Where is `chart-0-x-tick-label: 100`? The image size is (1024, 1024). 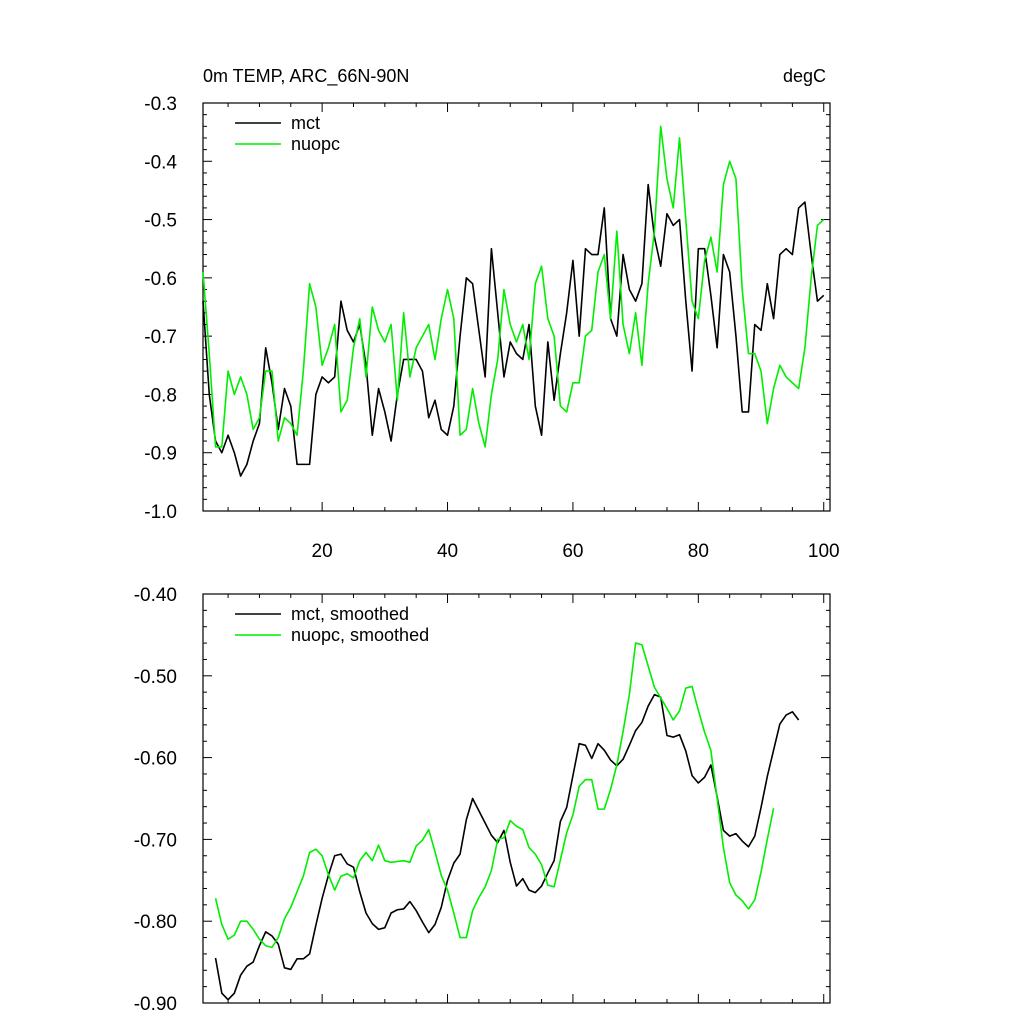 chart-0-x-tick-label: 100 is located at coordinates (824, 551).